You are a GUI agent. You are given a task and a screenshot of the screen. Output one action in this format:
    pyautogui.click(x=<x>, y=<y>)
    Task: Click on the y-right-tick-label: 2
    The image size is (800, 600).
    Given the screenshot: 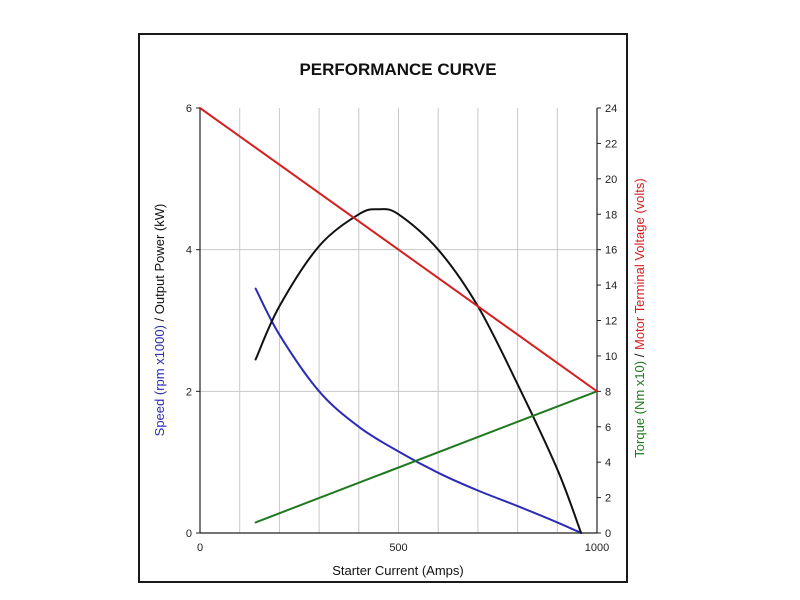 What is the action you would take?
    pyautogui.click(x=608, y=499)
    